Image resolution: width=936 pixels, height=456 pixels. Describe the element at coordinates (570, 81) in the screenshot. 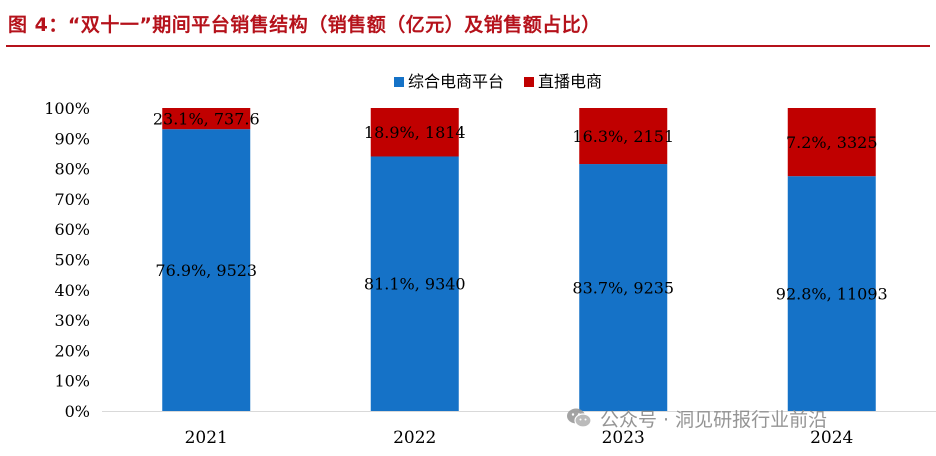

I see `legend-label: 直播电商` at that location.